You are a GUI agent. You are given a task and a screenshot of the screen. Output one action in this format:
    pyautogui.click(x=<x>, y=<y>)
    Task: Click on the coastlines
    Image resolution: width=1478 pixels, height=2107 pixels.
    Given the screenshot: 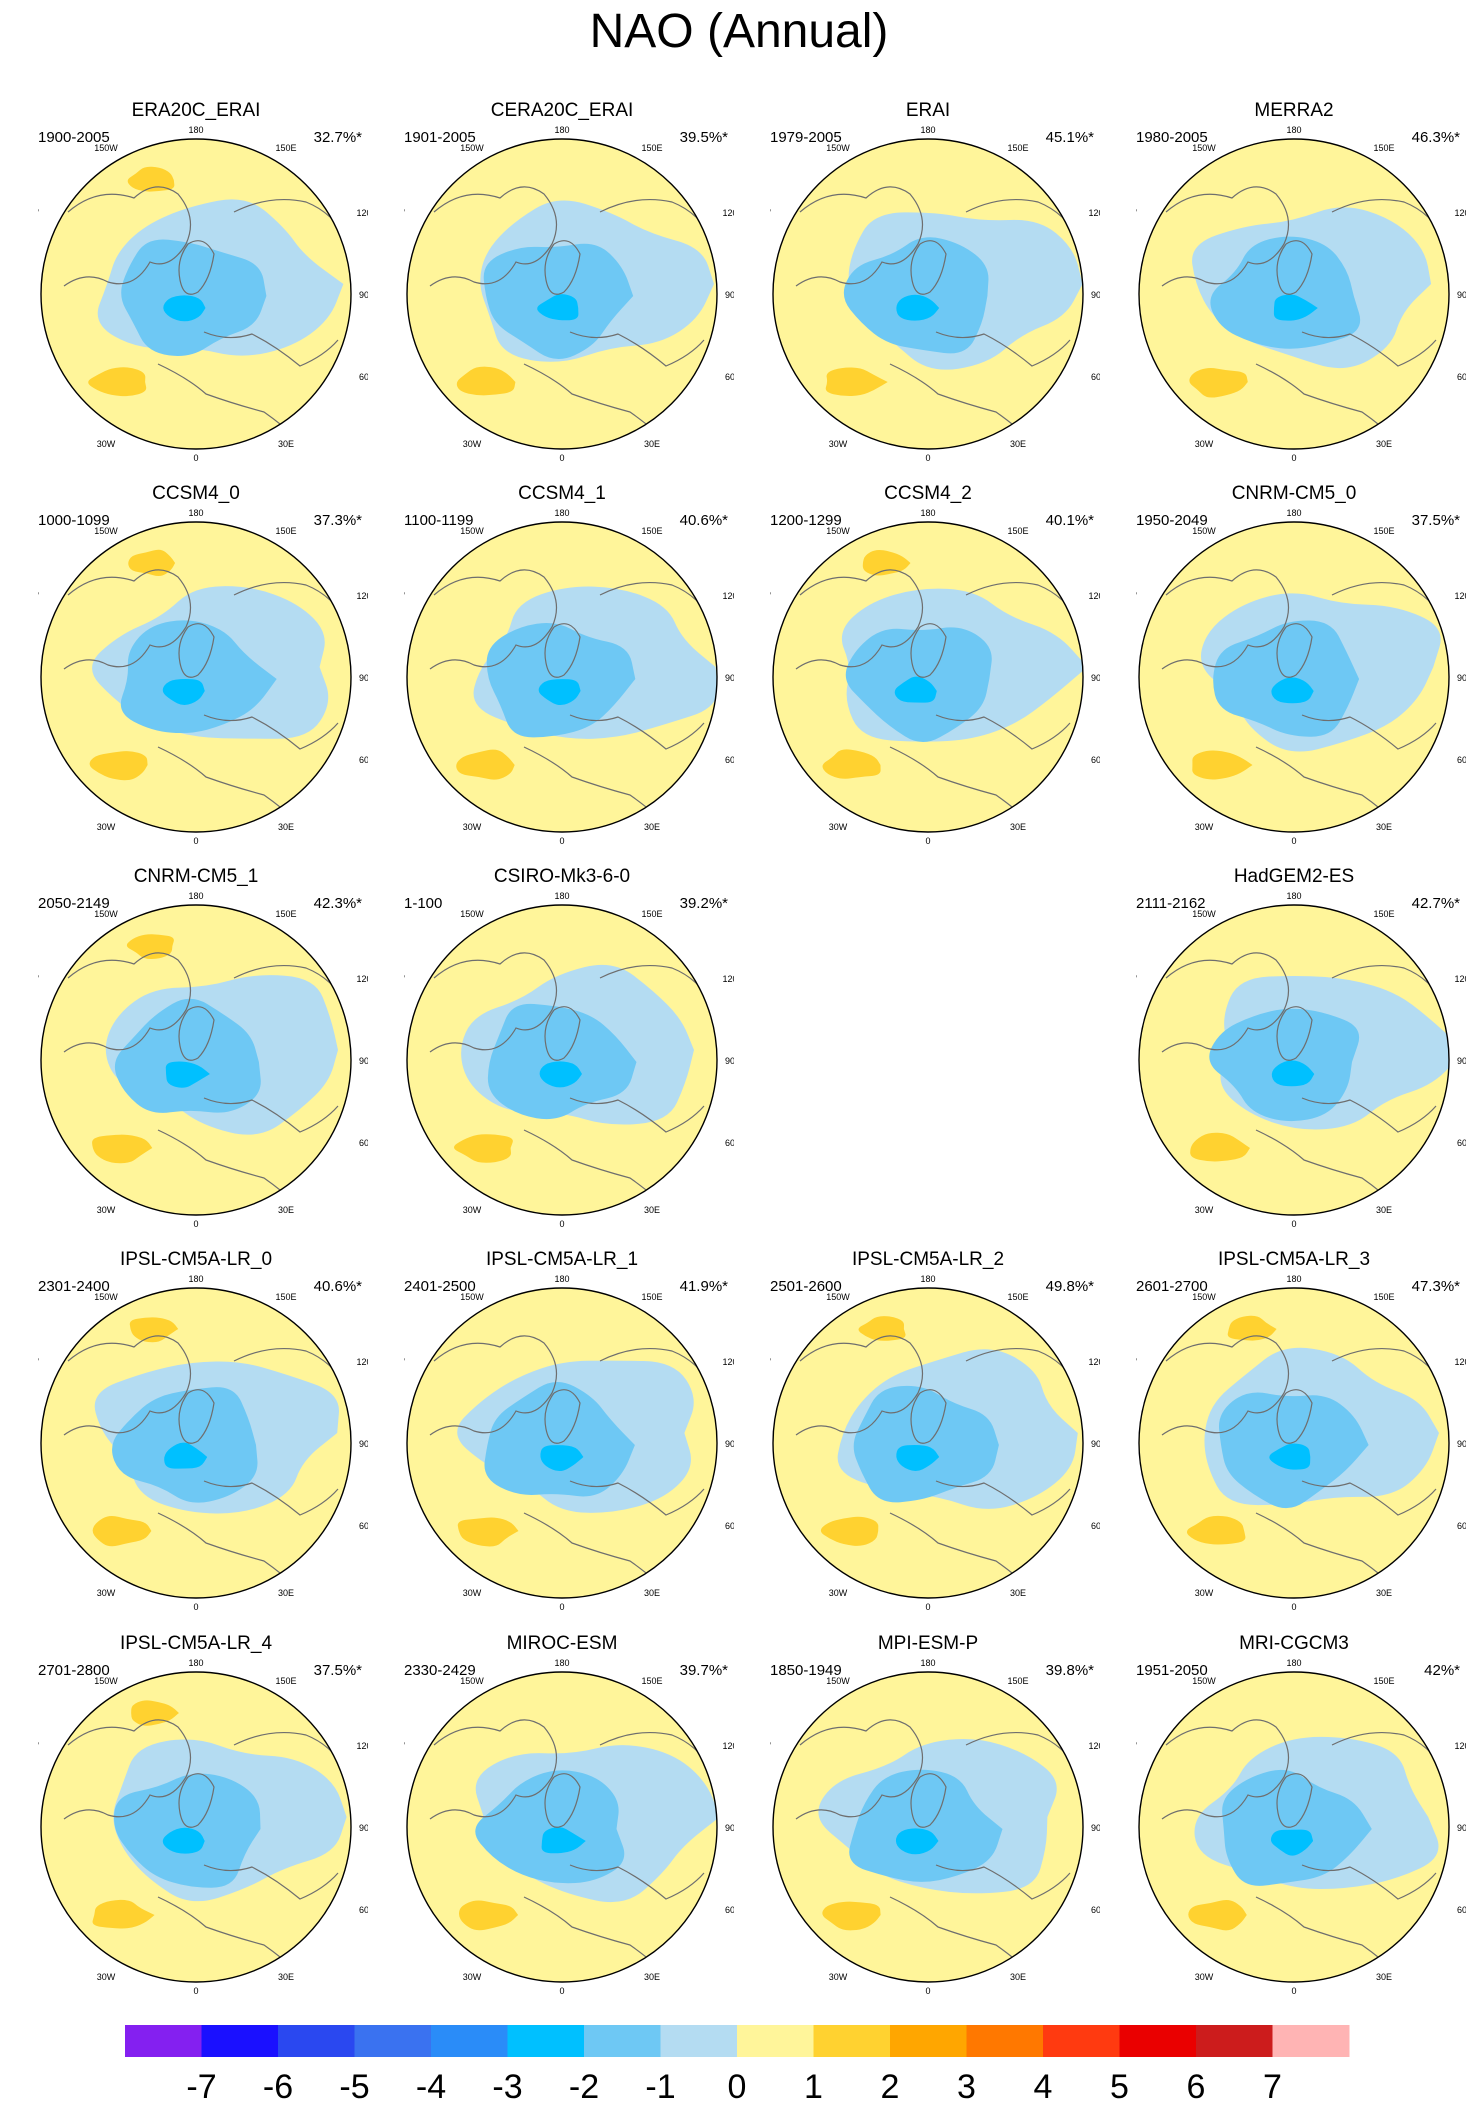 What is the action you would take?
    pyautogui.click(x=1304, y=1079)
    